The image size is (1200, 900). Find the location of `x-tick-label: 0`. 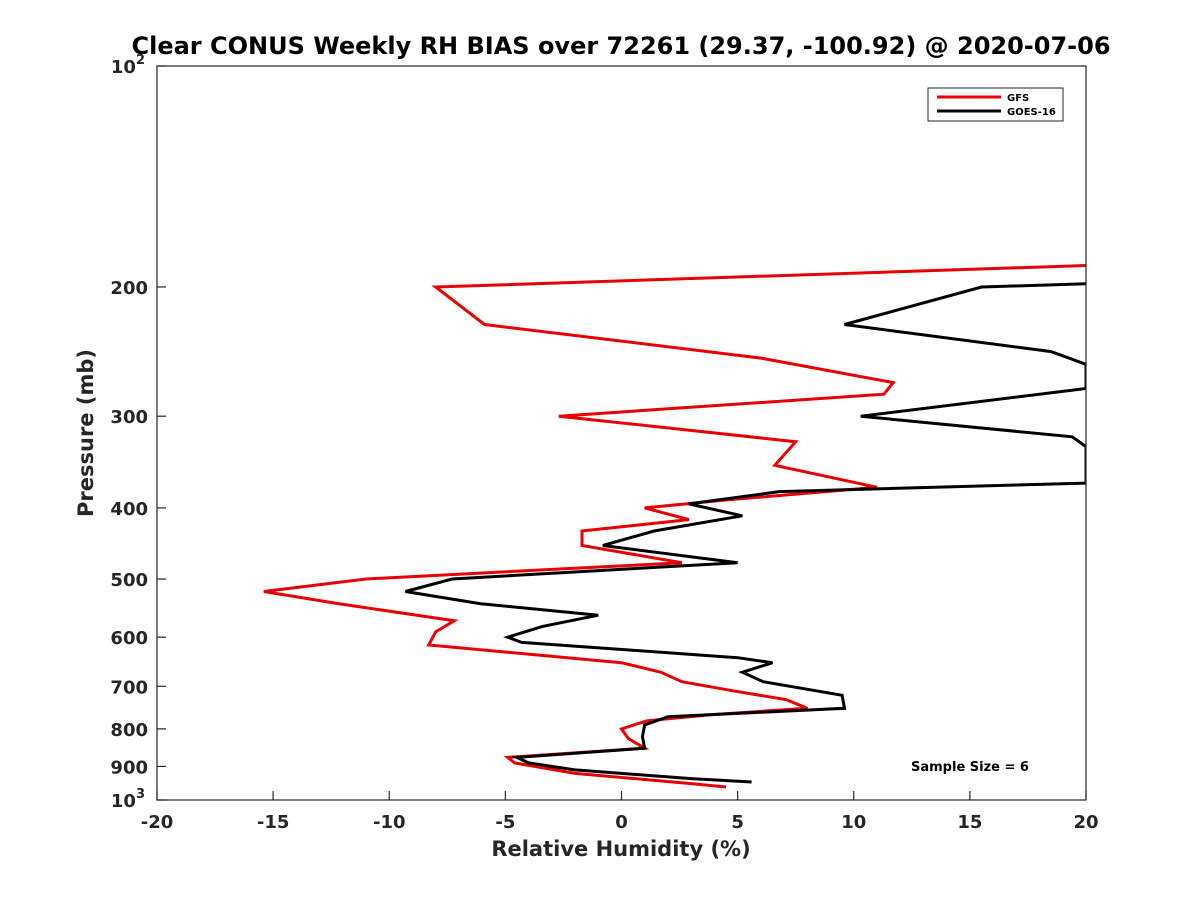

x-tick-label: 0 is located at coordinates (621, 822).